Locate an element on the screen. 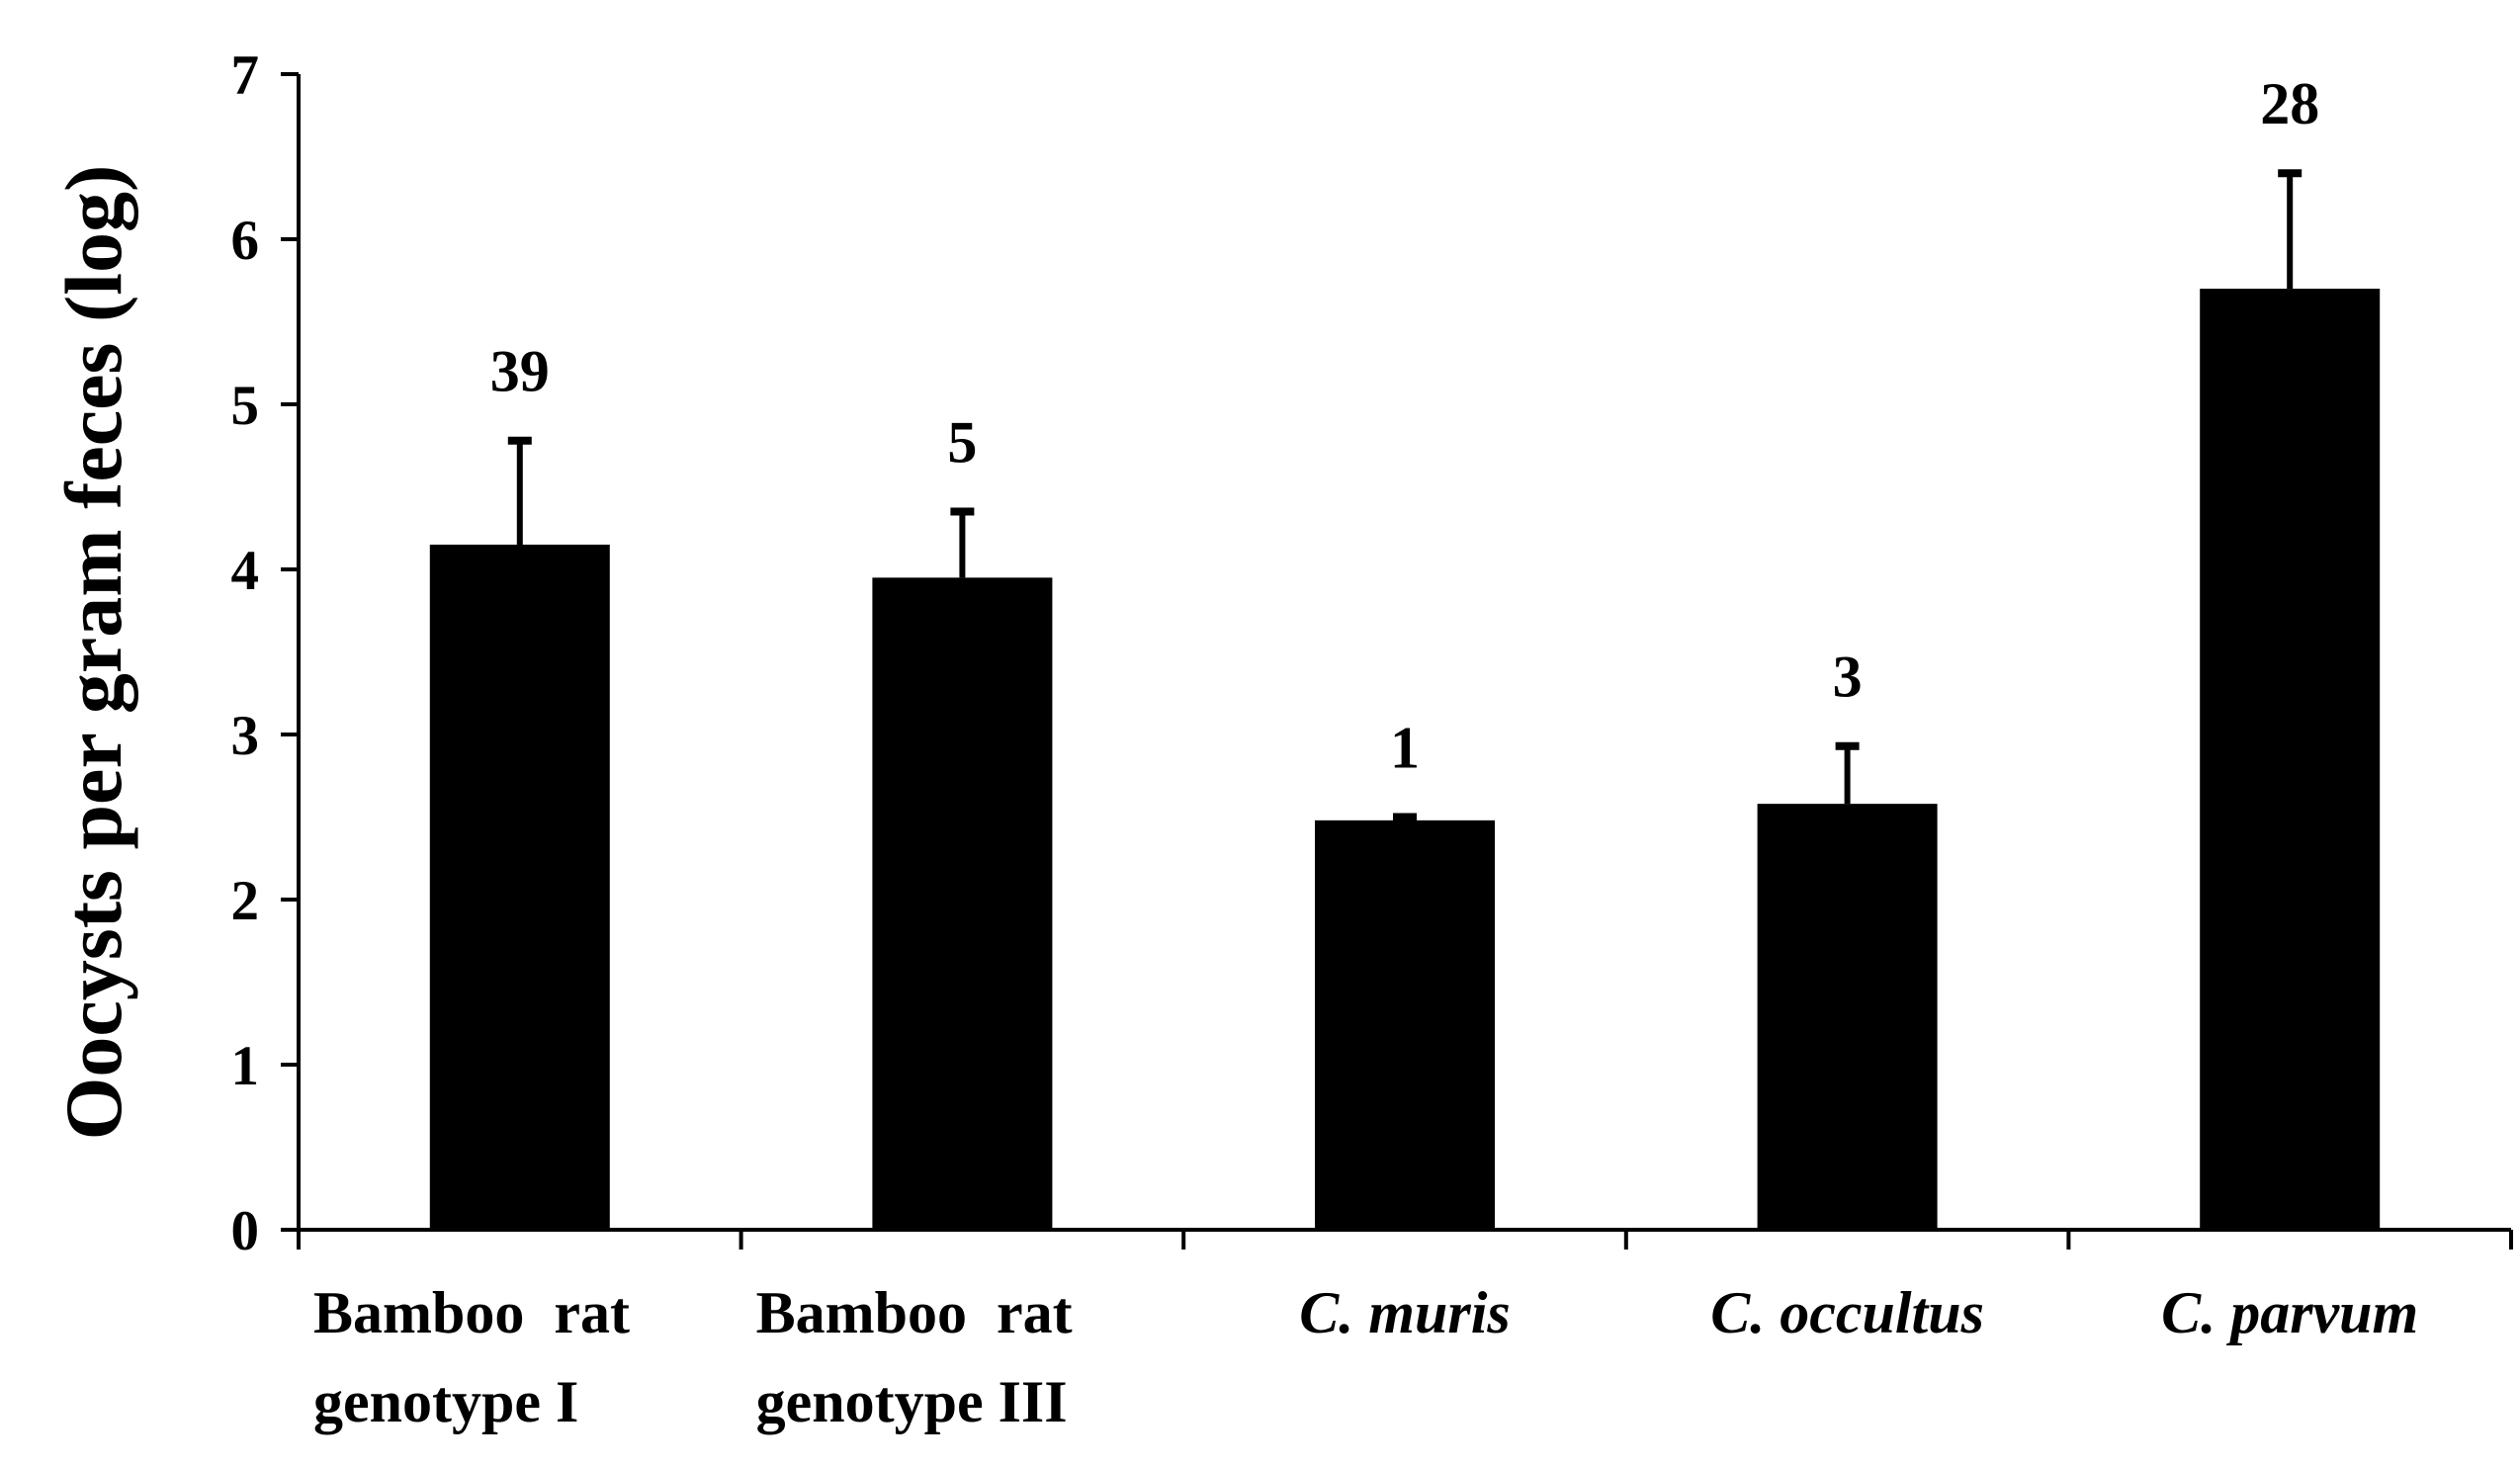 The height and width of the screenshot is (1467, 2520). x-tick-label-line: C. occultus is located at coordinates (1847, 1312).